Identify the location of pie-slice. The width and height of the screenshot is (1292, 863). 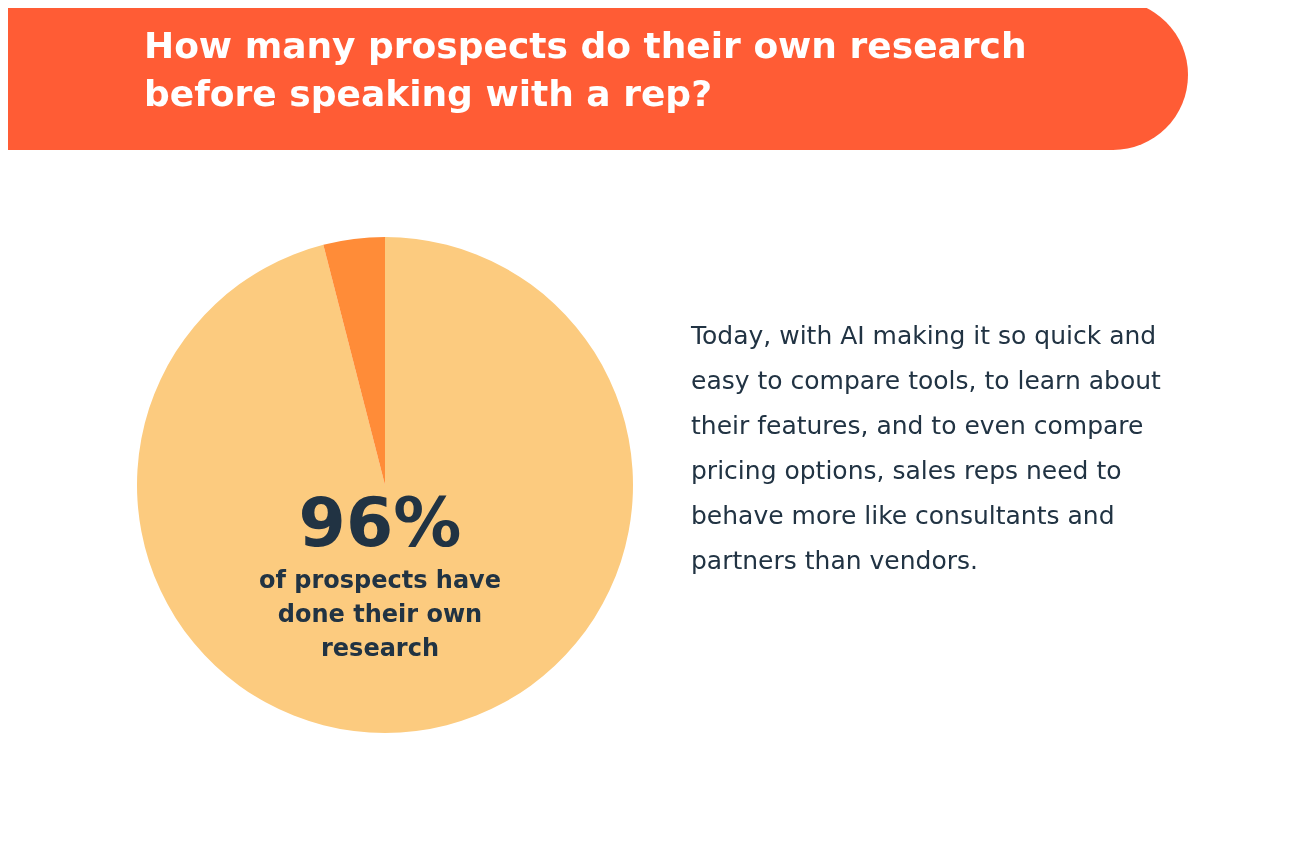
(354, 361).